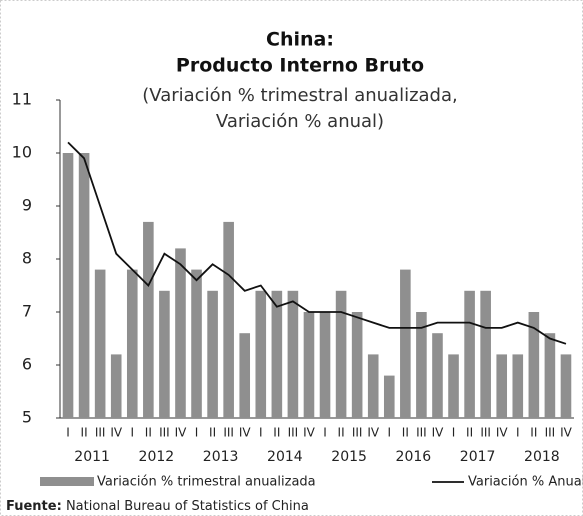 The image size is (583, 516). Describe the element at coordinates (22, 152) in the screenshot. I see `y-tick-label: 10` at that location.